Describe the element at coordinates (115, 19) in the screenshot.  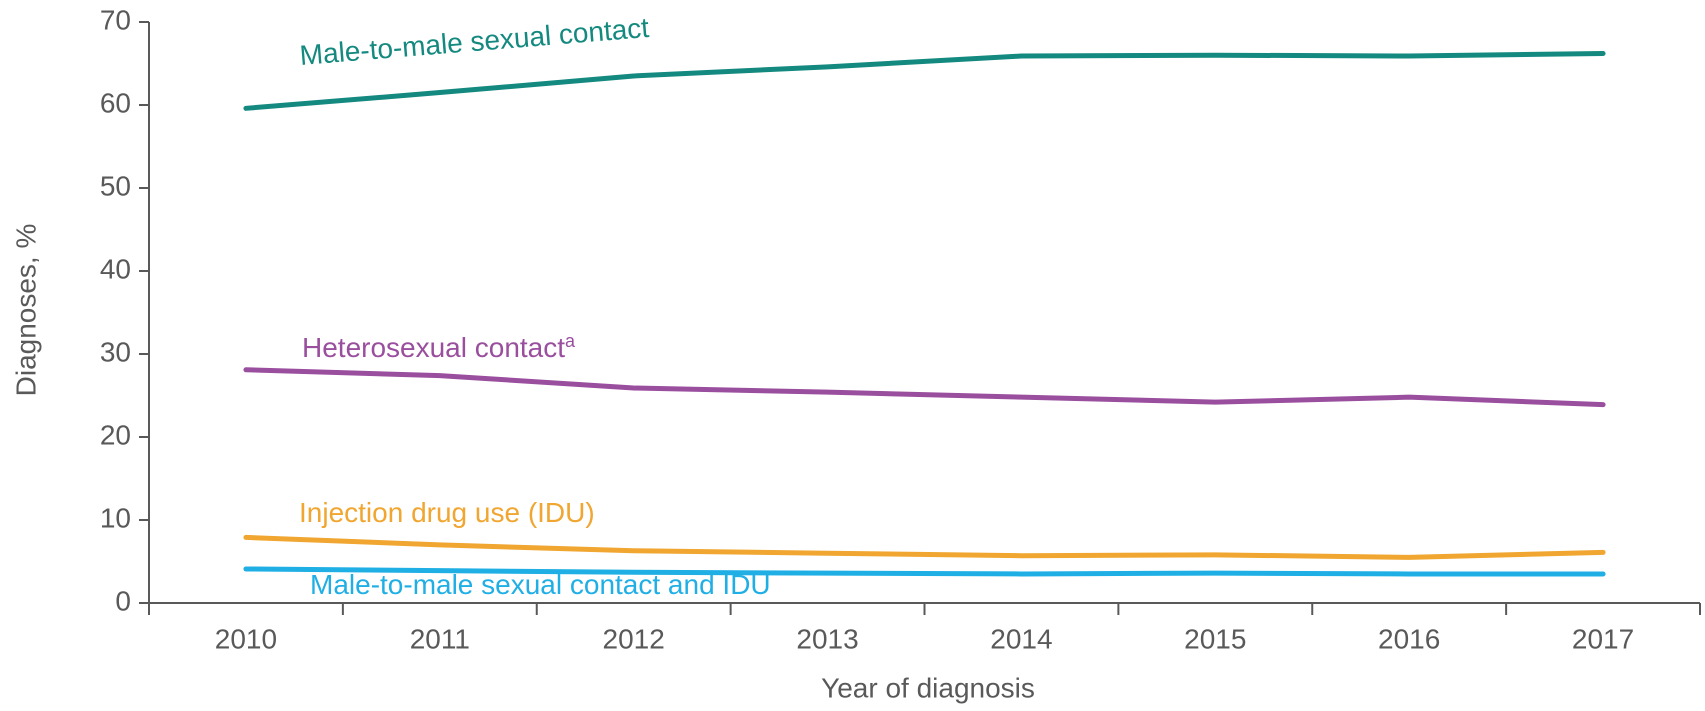
I see `y-tick-label: 70` at that location.